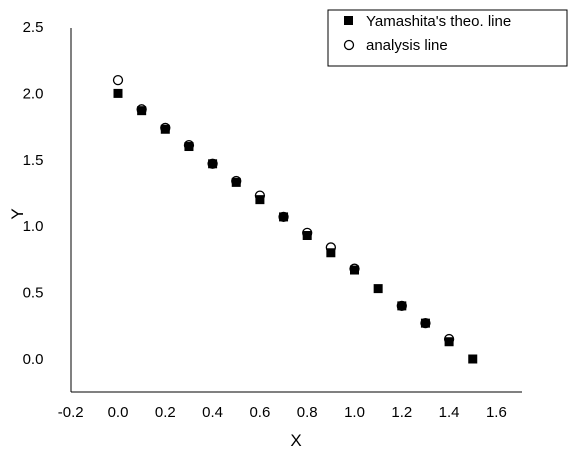 The height and width of the screenshot is (451, 576). What do you see at coordinates (438, 21) in the screenshot?
I see `legend-label-theoretical: Yamashita's theo. line` at bounding box center [438, 21].